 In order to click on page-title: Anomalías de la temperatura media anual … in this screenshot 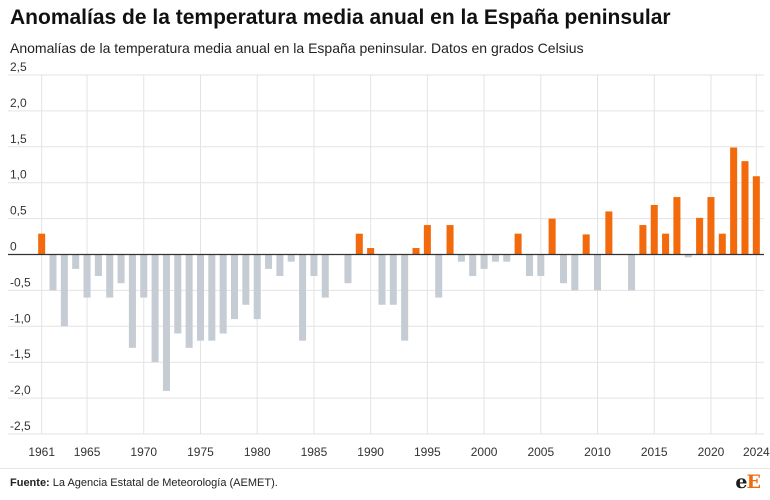, I will do `click(340, 17)`.